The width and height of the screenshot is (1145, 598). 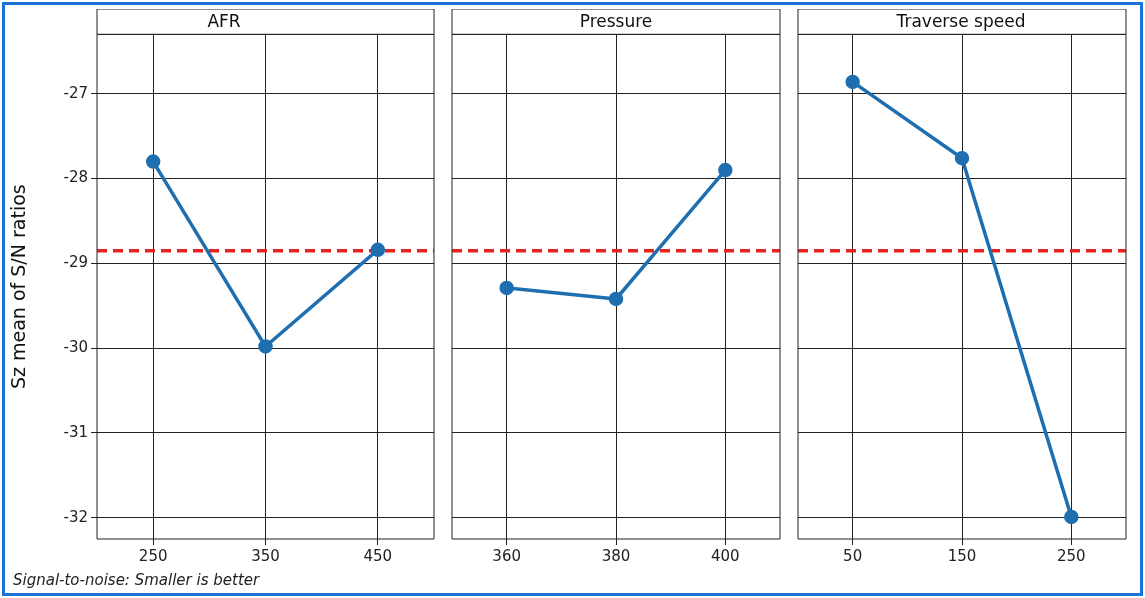 I want to click on y-tick-label: -27, so click(x=75, y=92).